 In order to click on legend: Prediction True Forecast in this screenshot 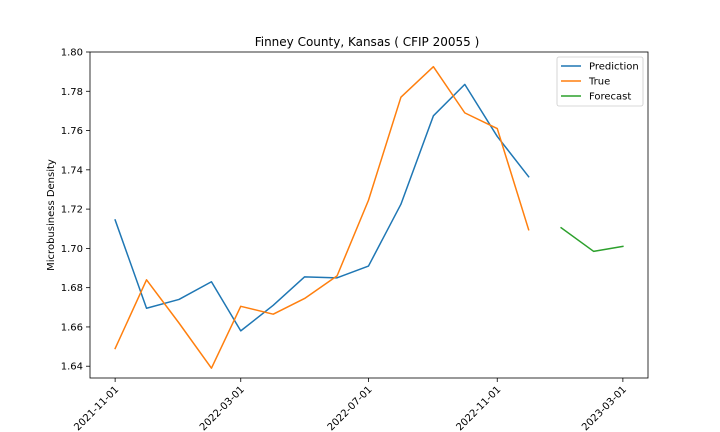, I will do `click(600, 81)`.